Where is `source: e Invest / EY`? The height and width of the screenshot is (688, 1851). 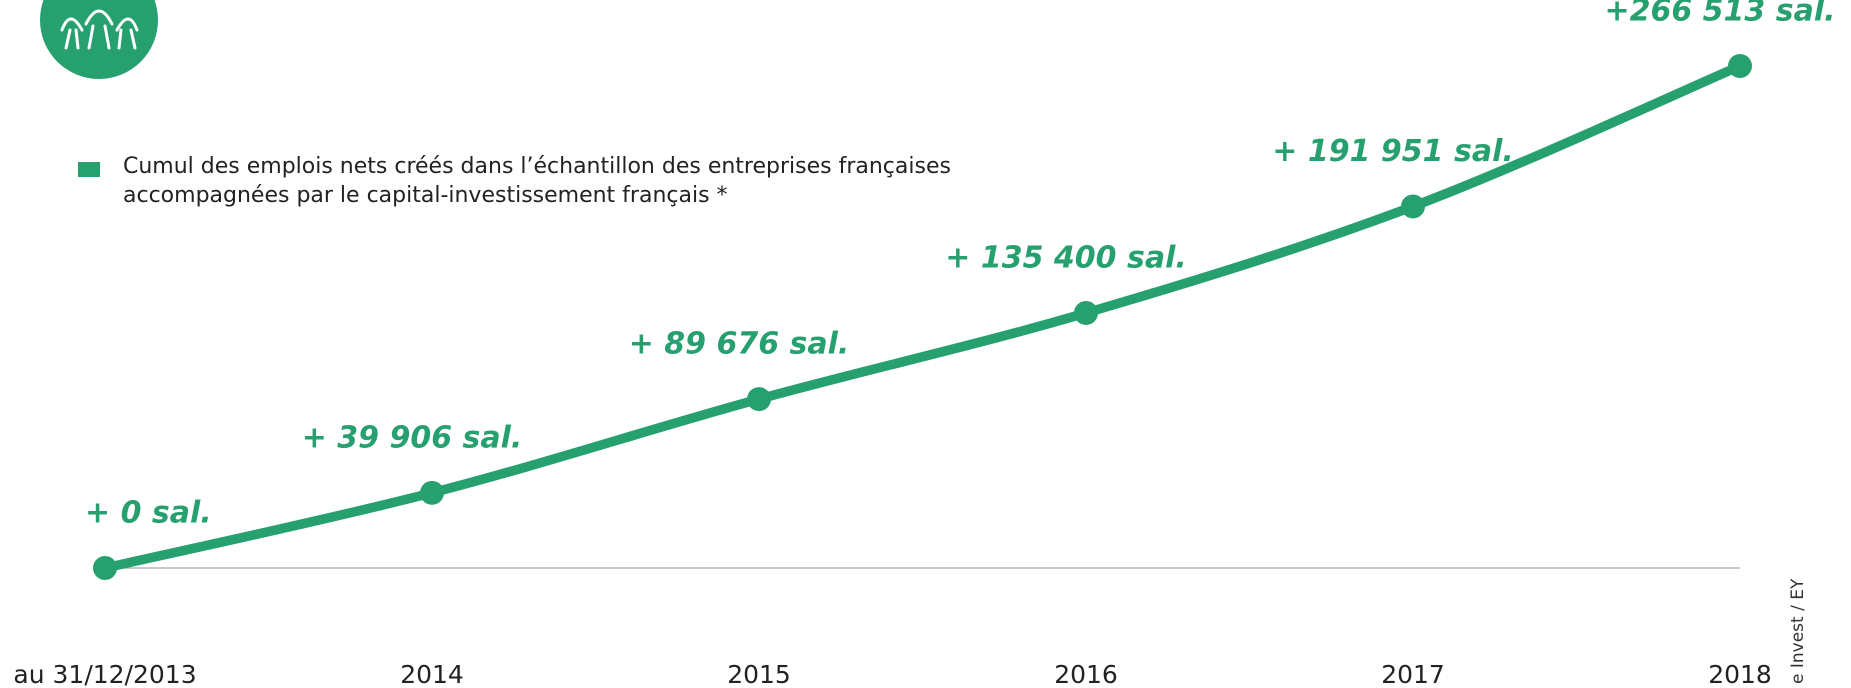 source: e Invest / EY is located at coordinates (1798, 631).